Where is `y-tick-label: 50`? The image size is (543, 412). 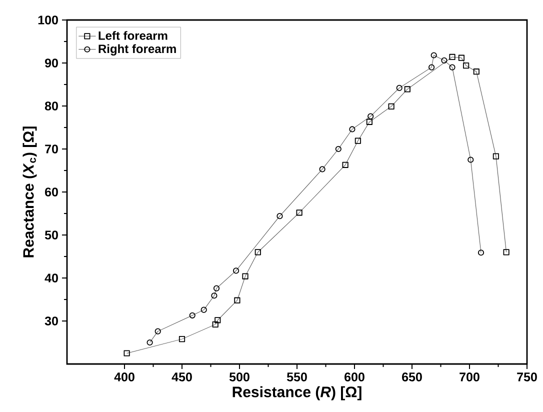
y-tick-label: 50 is located at coordinates (51, 235).